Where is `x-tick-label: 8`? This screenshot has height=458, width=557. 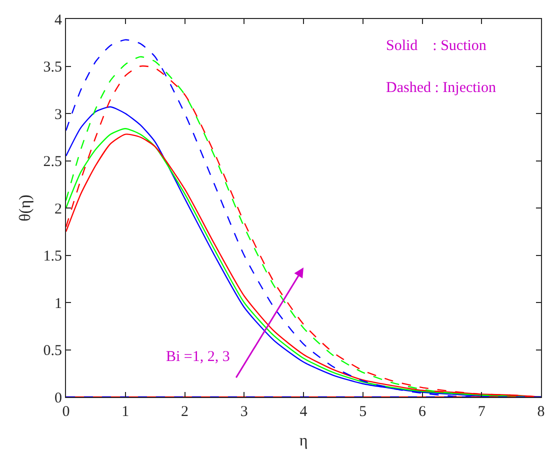
x-tick-label: 8 is located at coordinates (541, 412).